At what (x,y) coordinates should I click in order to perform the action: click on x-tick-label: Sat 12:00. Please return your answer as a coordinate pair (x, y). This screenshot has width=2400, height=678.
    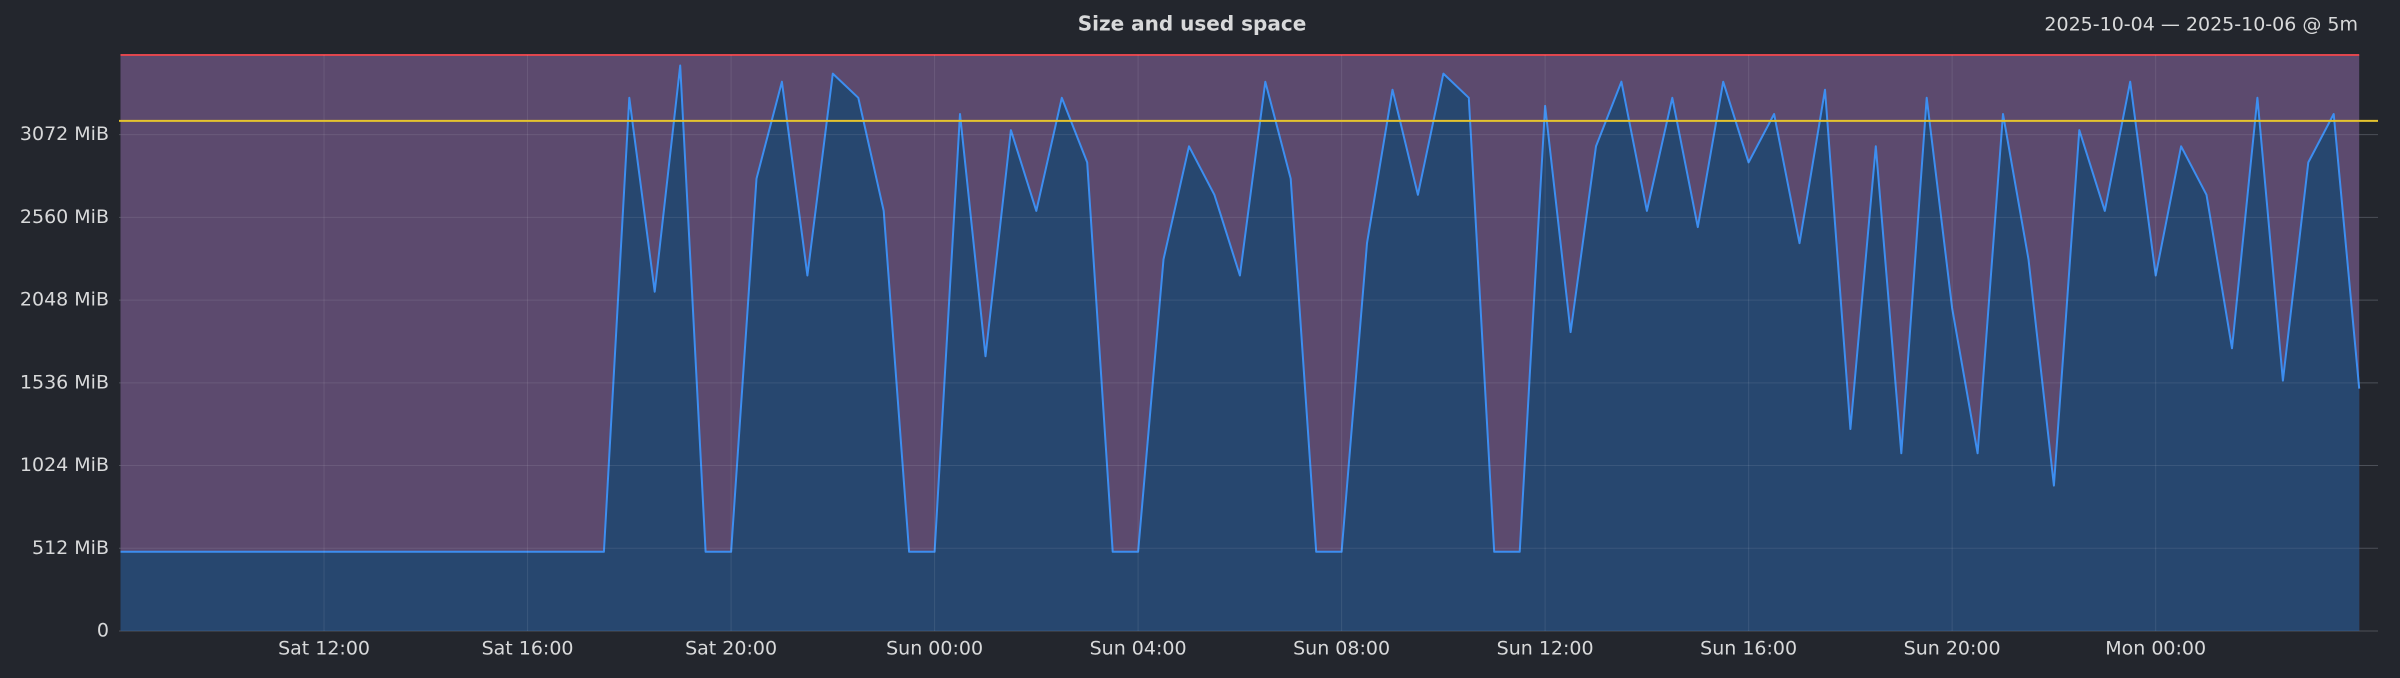
    Looking at the image, I should click on (324, 649).